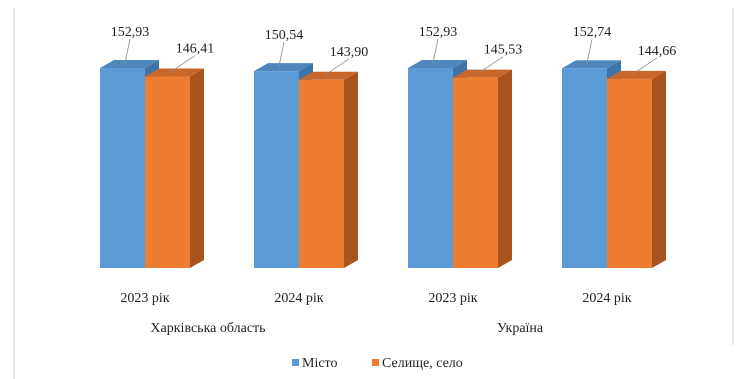  I want to click on value-label: 150,54, so click(284, 35).